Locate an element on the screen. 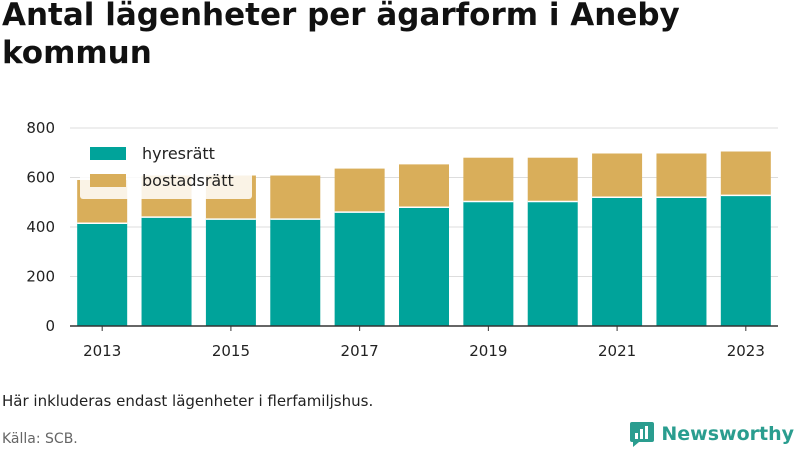 Image resolution: width=800 pixels, height=450 pixels. bar-hyresratt-2016 is located at coordinates (295, 272).